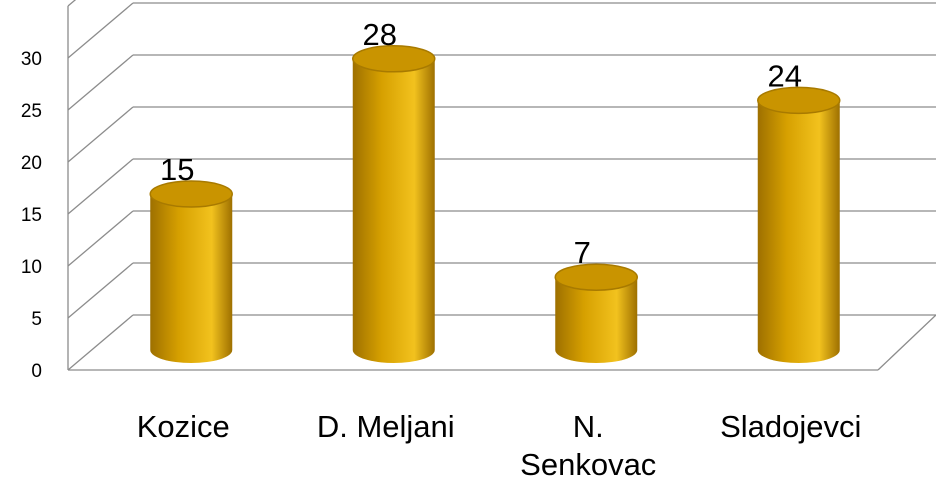  I want to click on data-label: 24, so click(785, 75).